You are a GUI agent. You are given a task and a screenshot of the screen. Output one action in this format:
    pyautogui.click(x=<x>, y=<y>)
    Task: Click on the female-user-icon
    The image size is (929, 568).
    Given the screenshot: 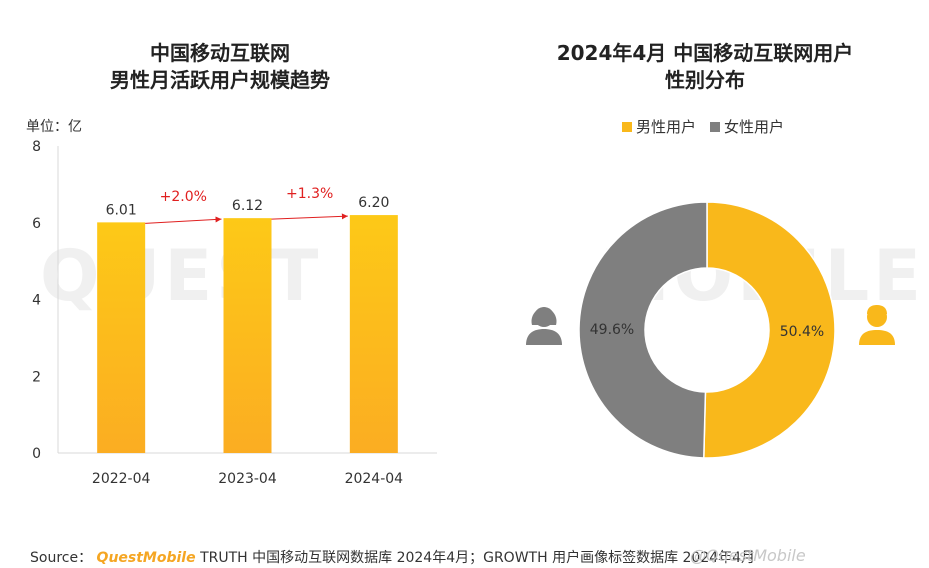 What is the action you would take?
    pyautogui.click(x=544, y=326)
    